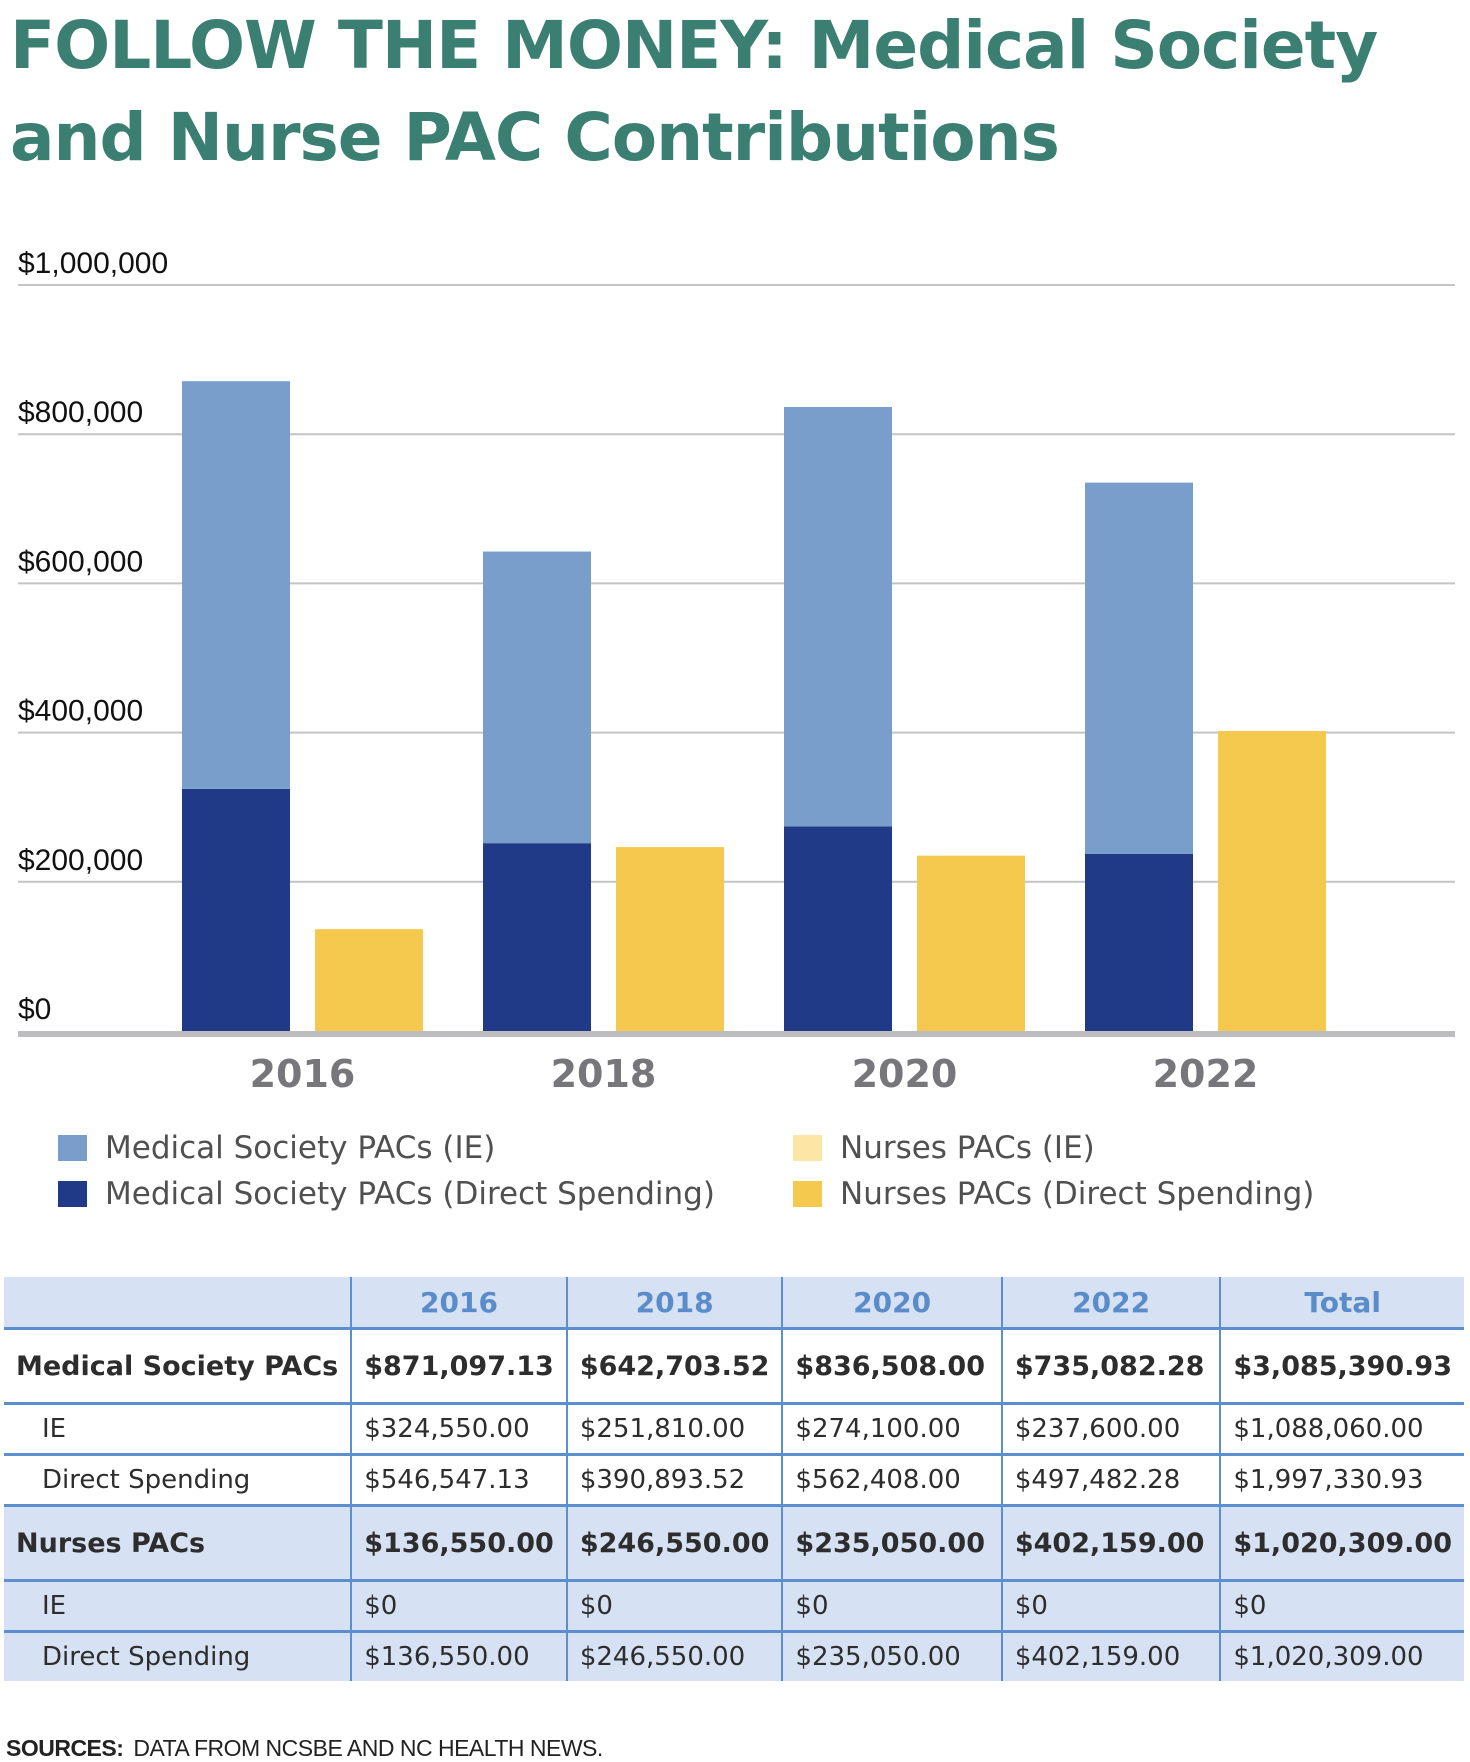 The width and height of the screenshot is (1470, 1762). What do you see at coordinates (537, 697) in the screenshot?
I see `bar-med-ie-2018` at bounding box center [537, 697].